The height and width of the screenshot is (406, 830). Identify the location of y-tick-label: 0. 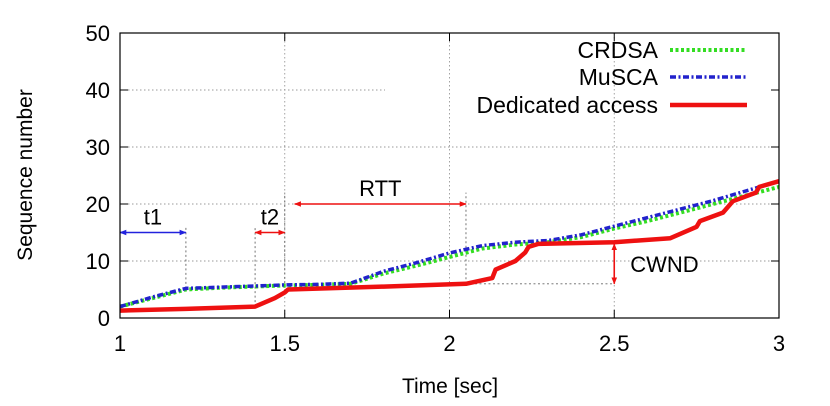
(104, 318).